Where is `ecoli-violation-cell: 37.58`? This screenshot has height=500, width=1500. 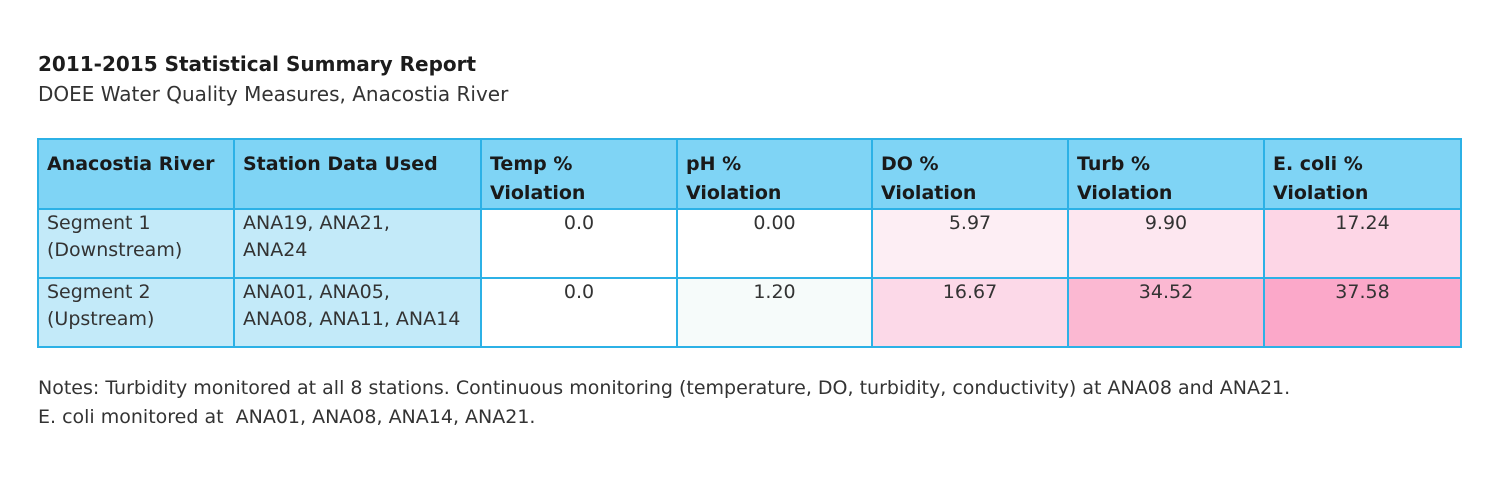 ecoli-violation-cell: 37.58 is located at coordinates (1362, 312).